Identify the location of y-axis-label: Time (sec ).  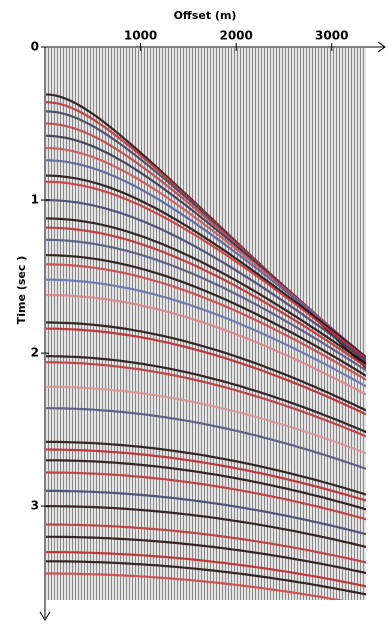
(21, 290).